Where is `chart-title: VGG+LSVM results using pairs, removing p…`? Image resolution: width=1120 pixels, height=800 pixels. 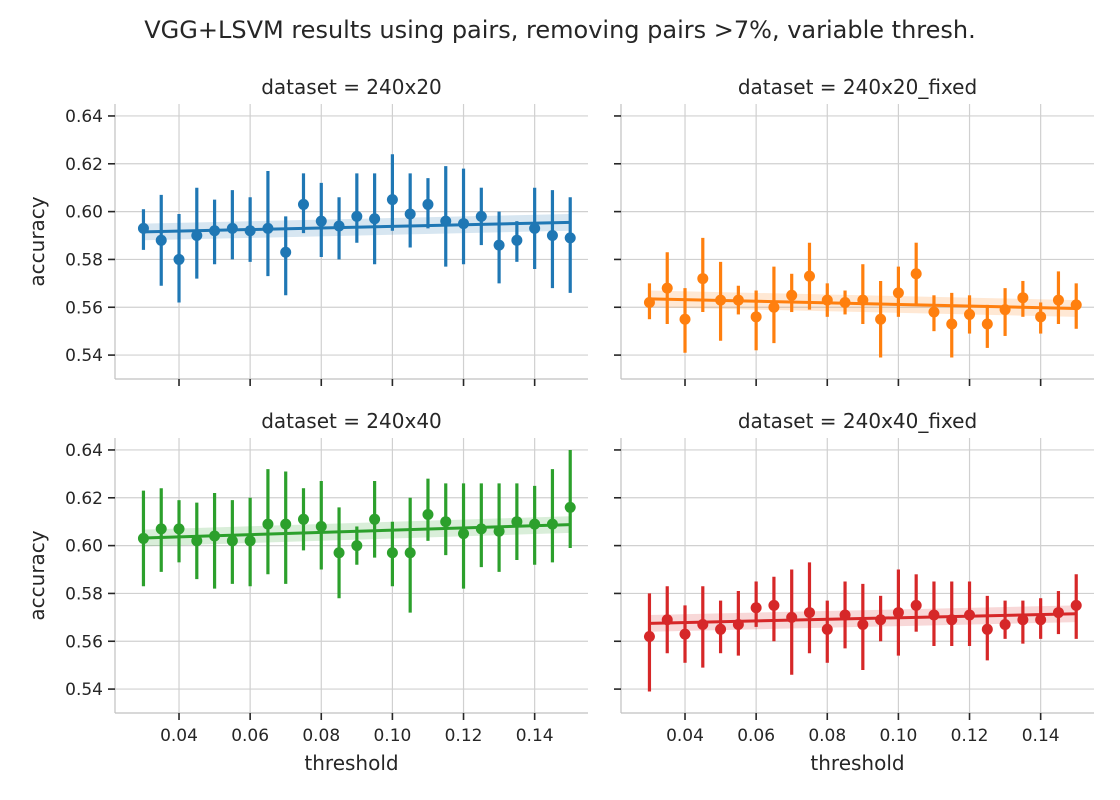
chart-title: VGG+LSVM results using pairs, removing p… is located at coordinates (560, 30).